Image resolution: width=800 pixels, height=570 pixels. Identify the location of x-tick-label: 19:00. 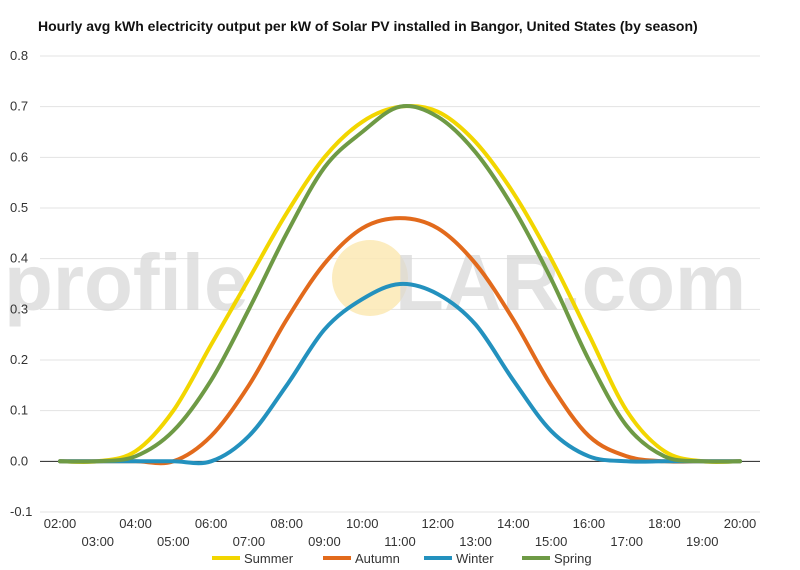
(702, 541).